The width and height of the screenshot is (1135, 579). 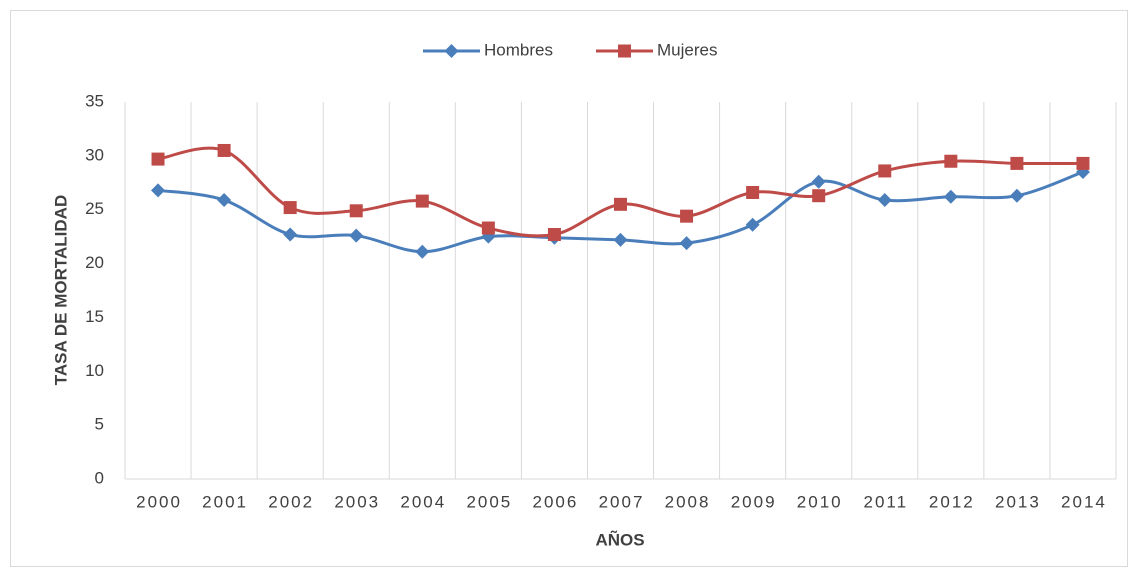 What do you see at coordinates (291, 501) in the screenshot?
I see `x-tick-label: 2002` at bounding box center [291, 501].